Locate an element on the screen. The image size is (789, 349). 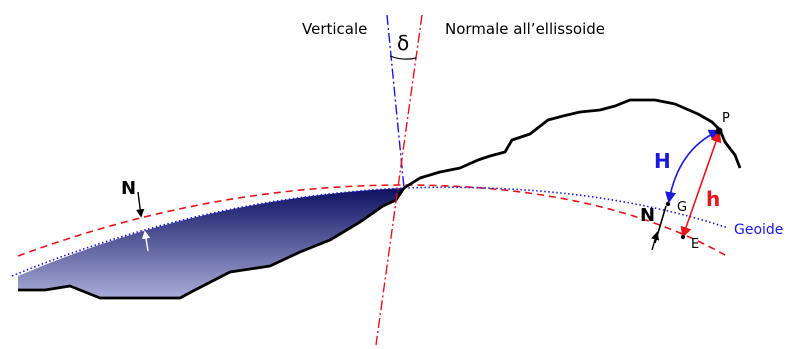
n-left-arrow is located at coordinates (140, 204).